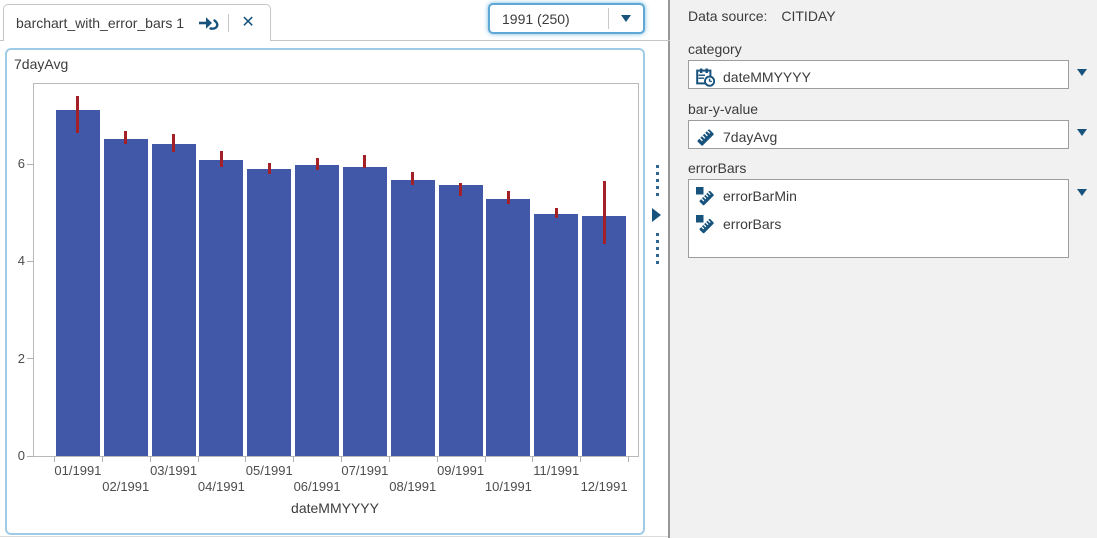 This screenshot has height=538, width=1097. Describe the element at coordinates (767, 77) in the screenshot. I see `field-dateMMYYYY: dateMMYYYY` at that location.